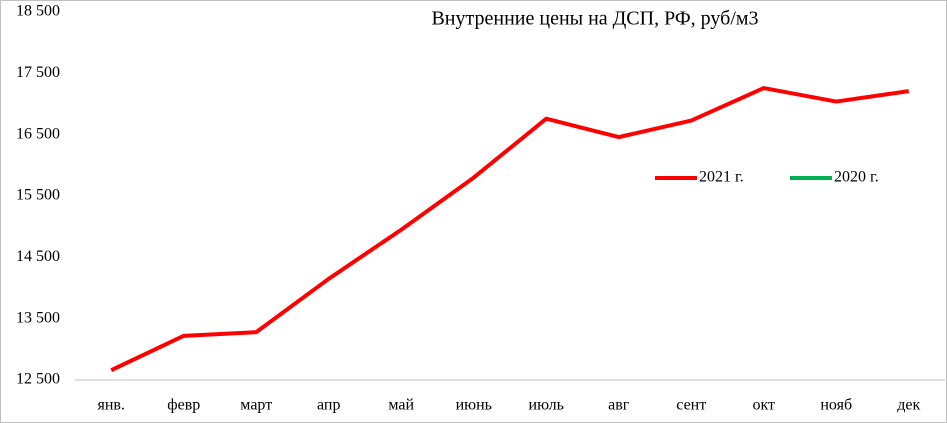 Image resolution: width=947 pixels, height=423 pixels. I want to click on x-tick-label: янв., so click(111, 405).